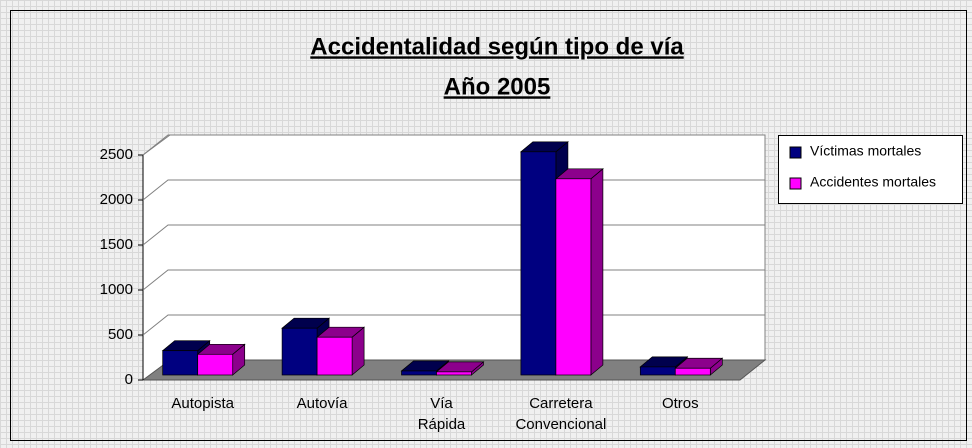 This screenshot has width=972, height=448. What do you see at coordinates (870, 169) in the screenshot?
I see `legend` at bounding box center [870, 169].